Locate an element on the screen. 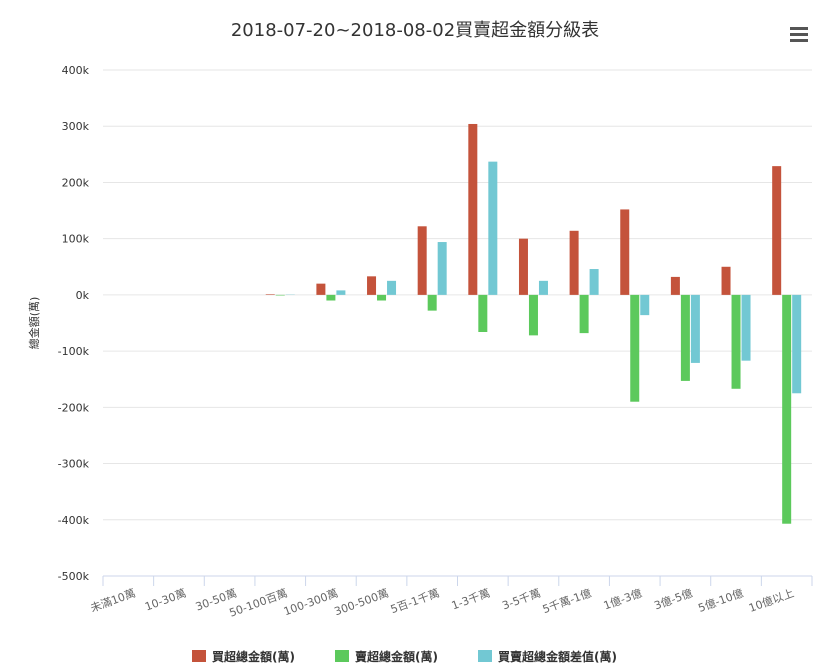 Image resolution: width=839 pixels, height=668 pixels. legend-item: 買超總金額(萬) is located at coordinates (243, 656).